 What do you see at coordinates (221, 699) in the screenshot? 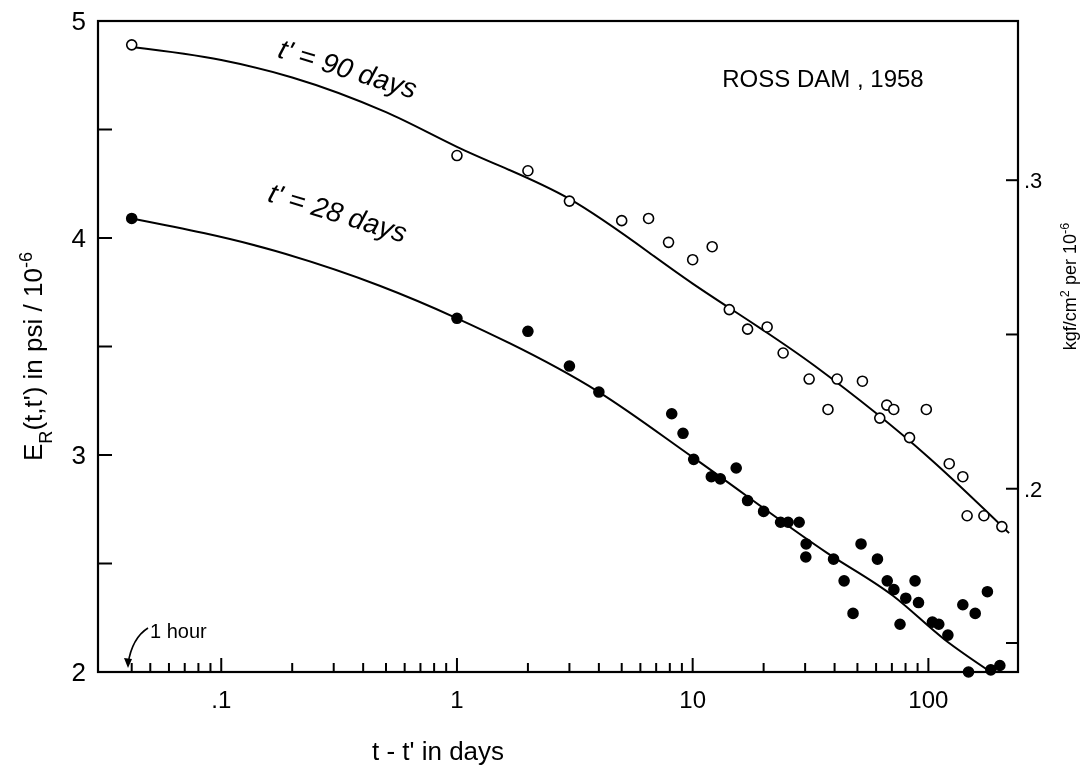
I see `x-tick-label: .1` at bounding box center [221, 699].